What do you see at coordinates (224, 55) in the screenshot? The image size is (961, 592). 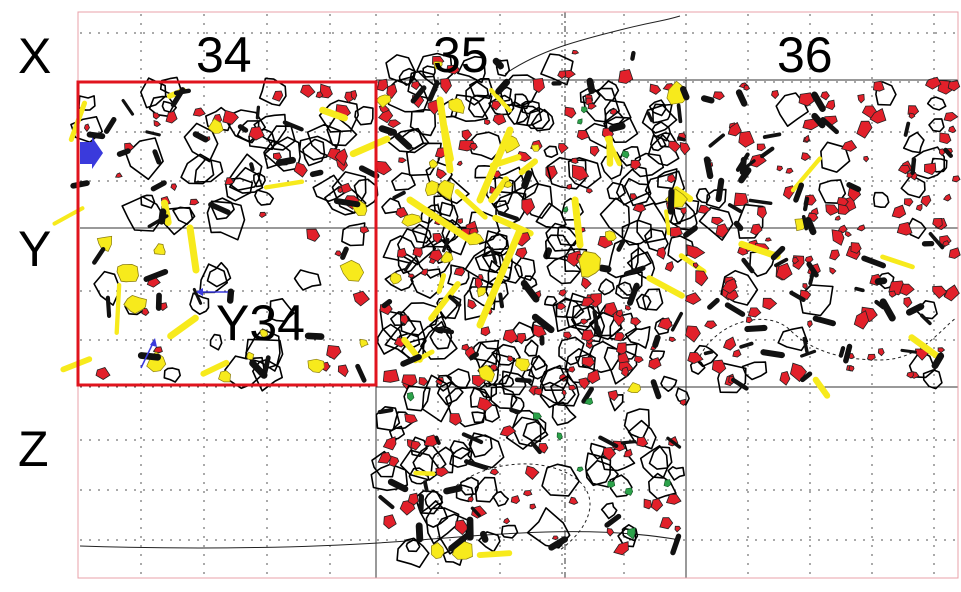 I see `column-label-34: 34` at bounding box center [224, 55].